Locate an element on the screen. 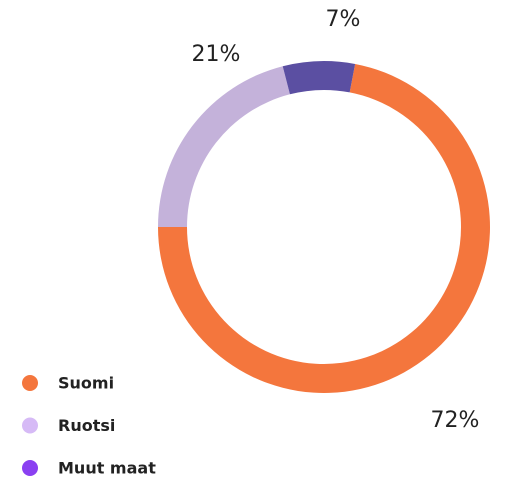  value-label: 21% is located at coordinates (216, 54).